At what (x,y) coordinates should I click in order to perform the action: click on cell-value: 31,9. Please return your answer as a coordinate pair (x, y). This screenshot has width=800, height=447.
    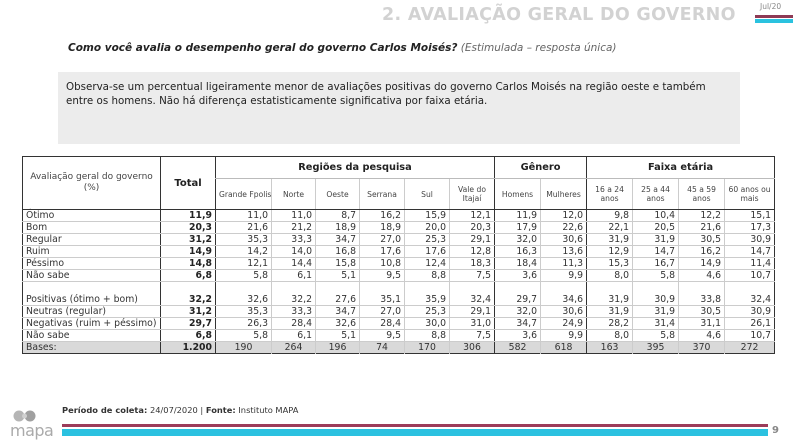
    Looking at the image, I should click on (609, 299).